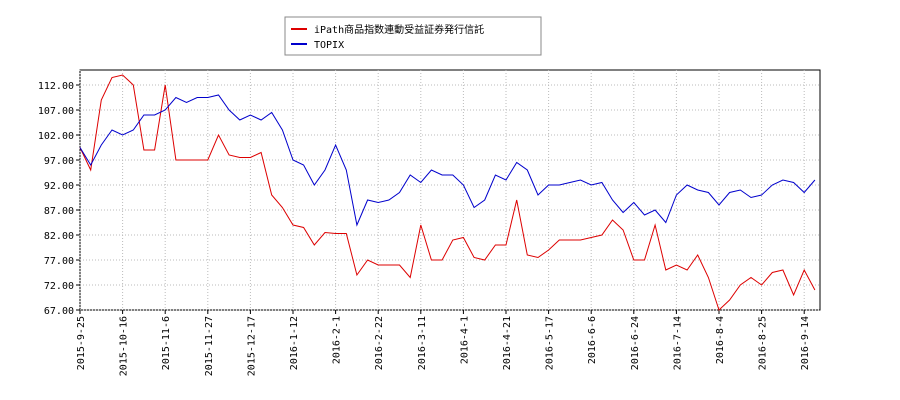 The width and height of the screenshot is (900, 400). I want to click on y-tick-label: 102.00, so click(56, 136).